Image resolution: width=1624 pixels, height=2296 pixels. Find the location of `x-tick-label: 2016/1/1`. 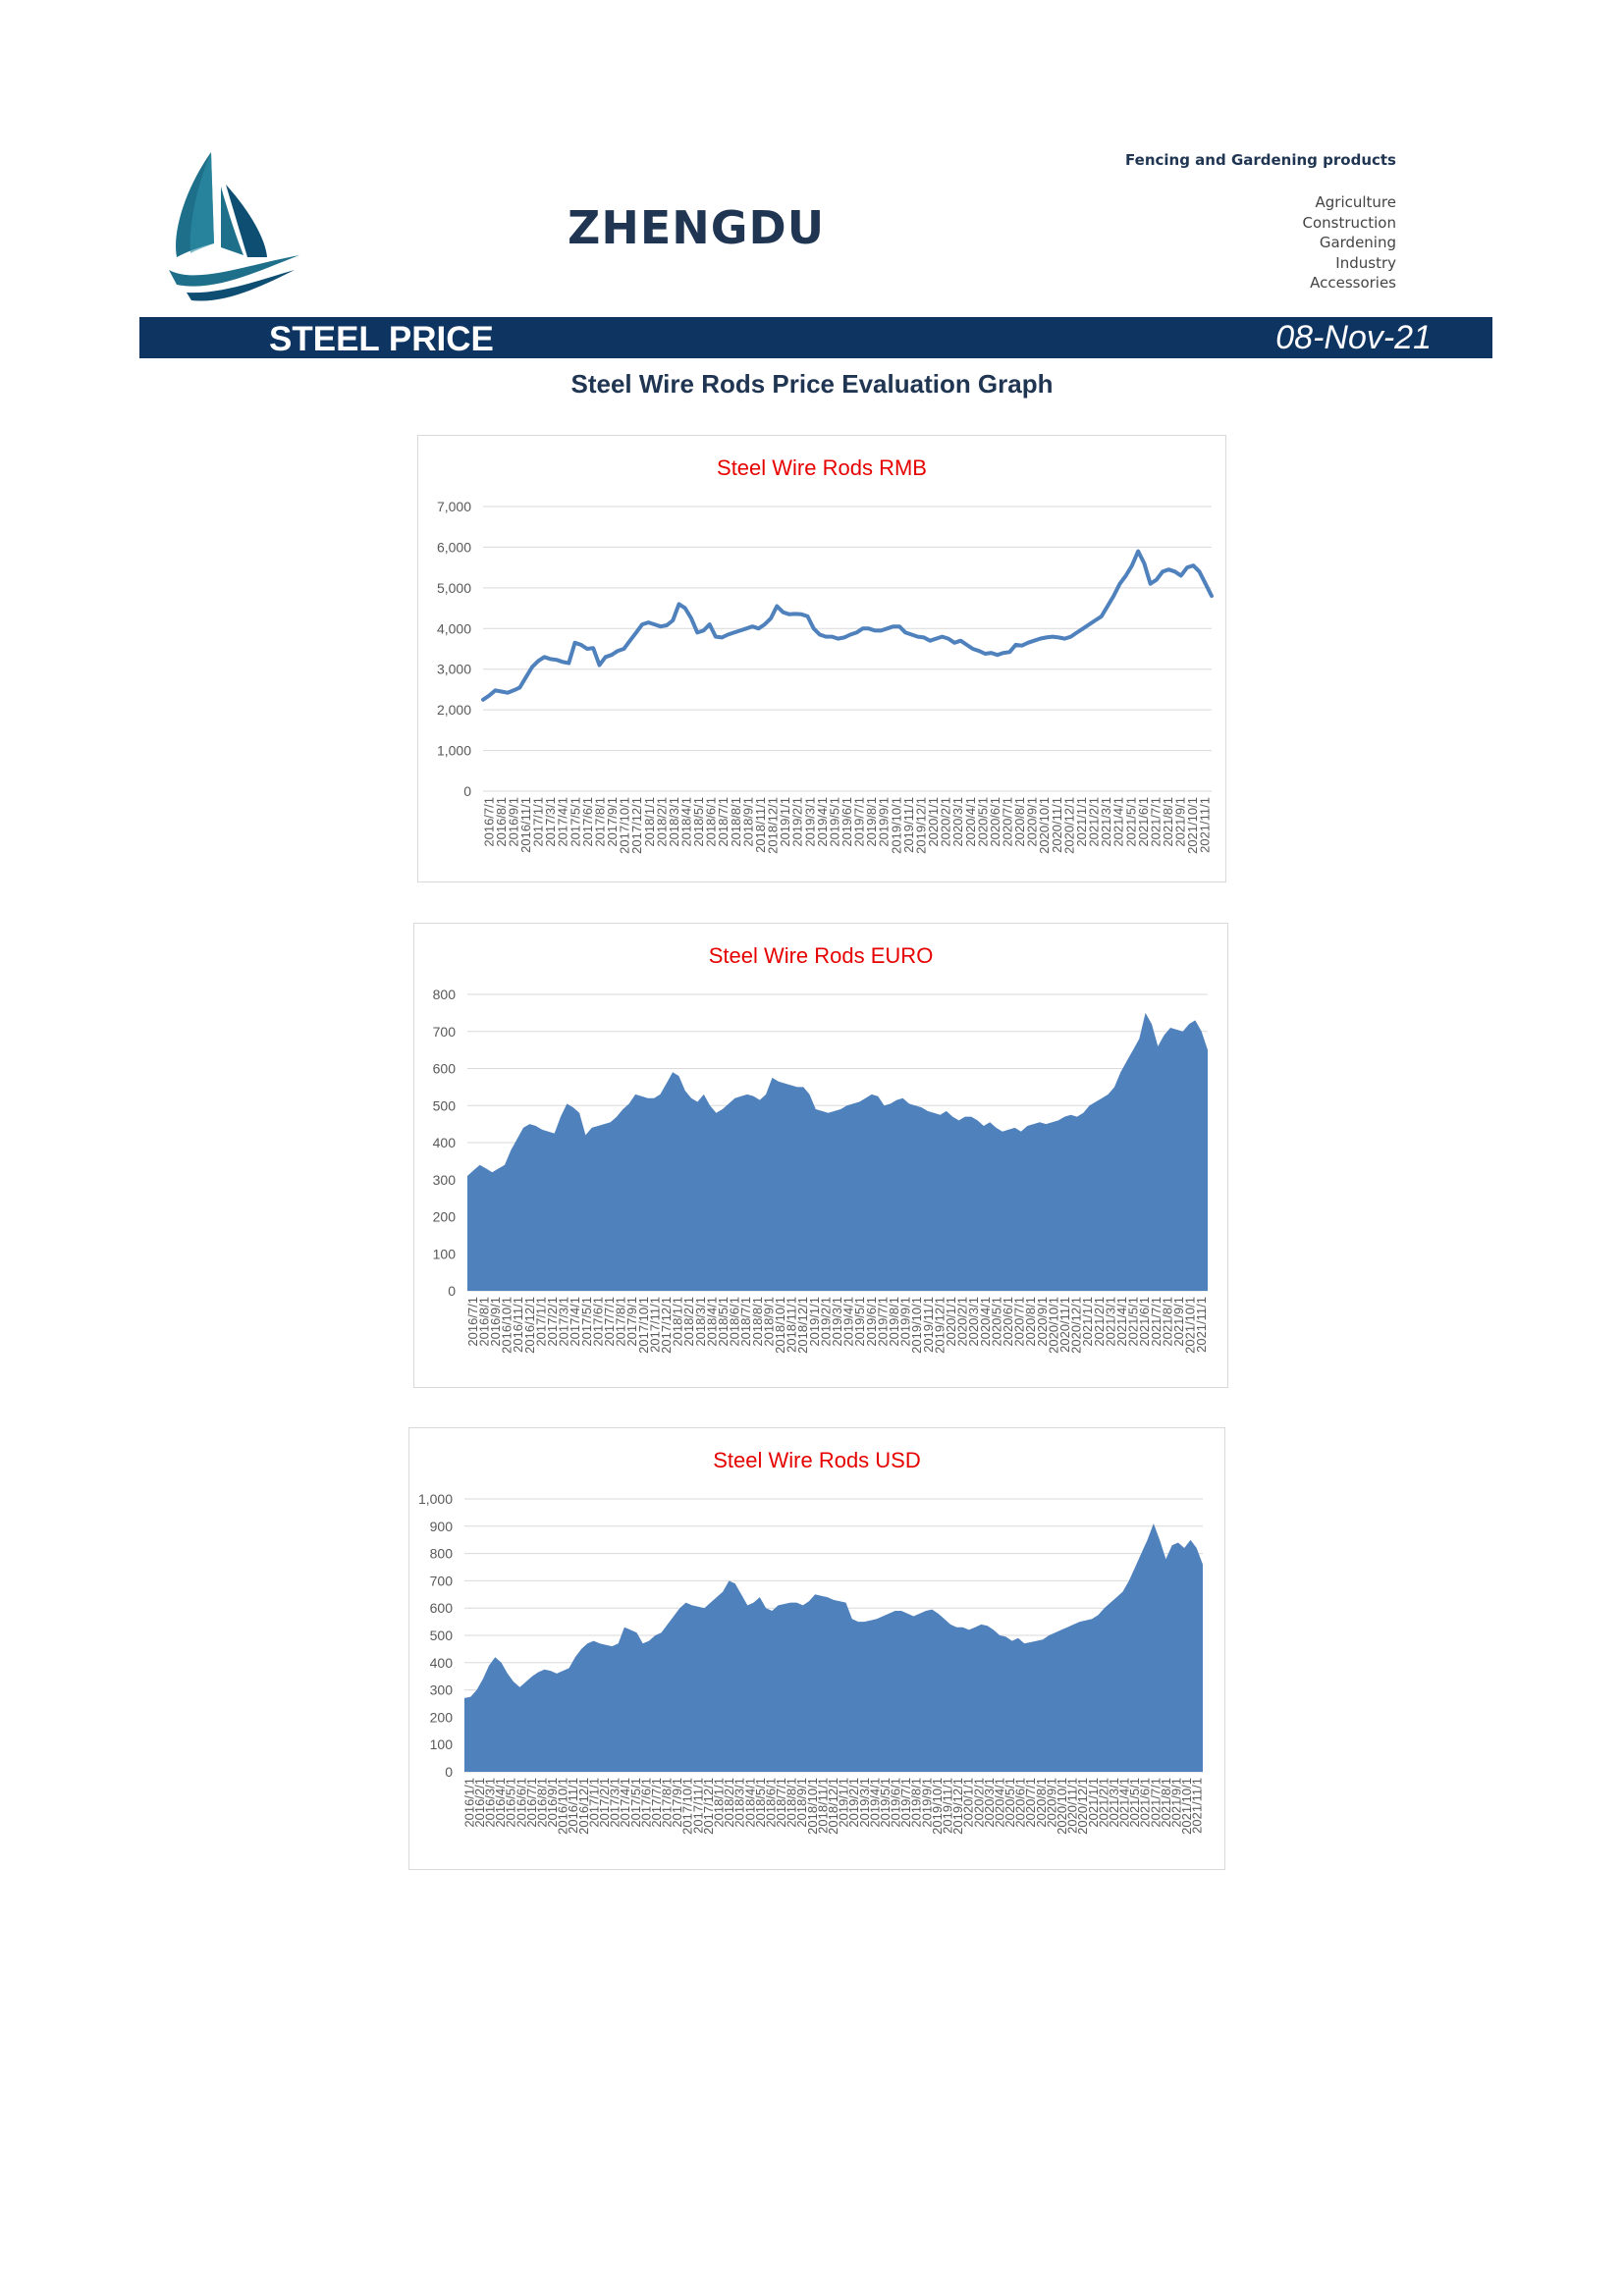

x-tick-label: 2016/1/1 is located at coordinates (468, 1803).